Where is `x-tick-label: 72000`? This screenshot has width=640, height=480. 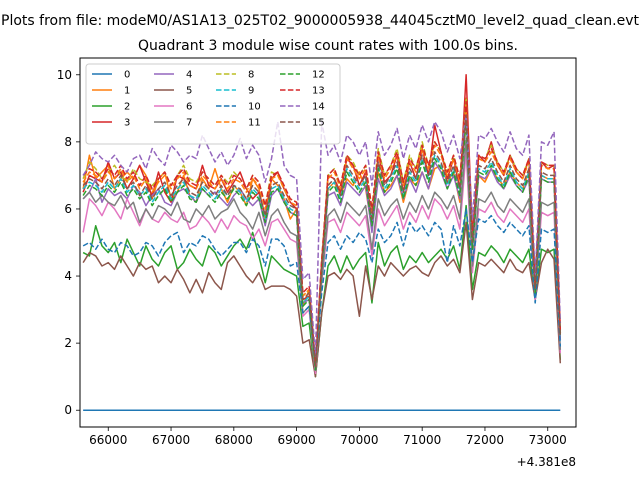 x-tick-label: 72000 is located at coordinates (485, 440).